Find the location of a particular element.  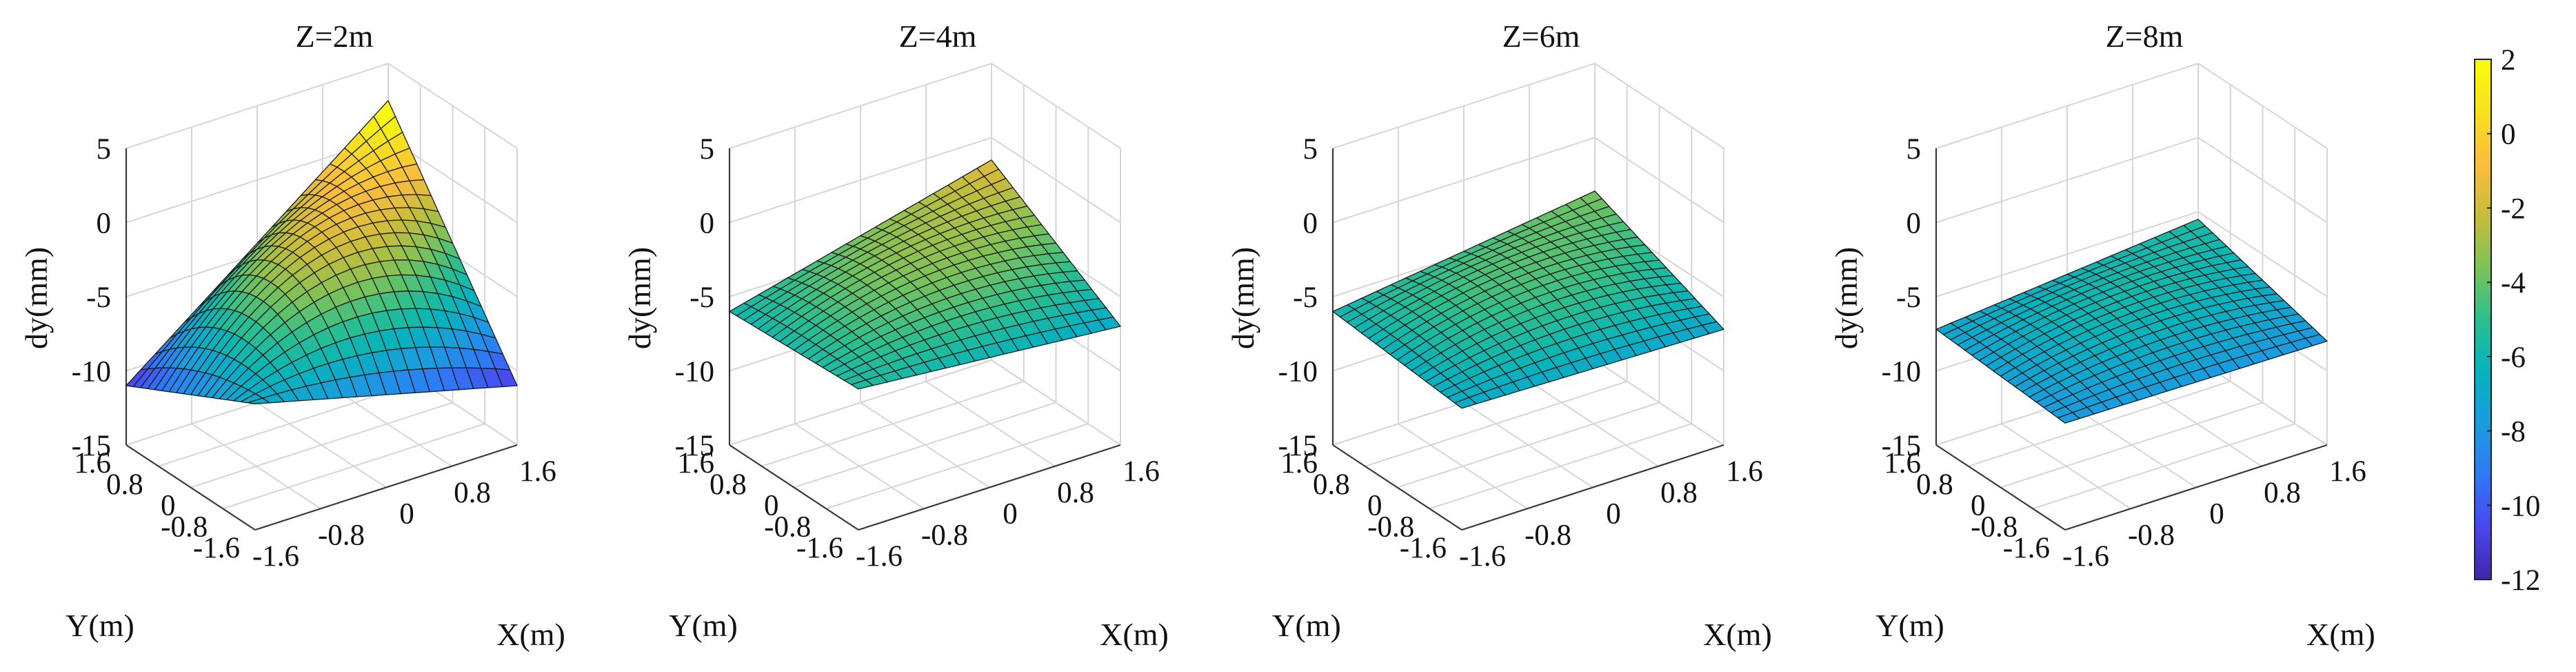

axes-frame is located at coordinates (2131, 339).